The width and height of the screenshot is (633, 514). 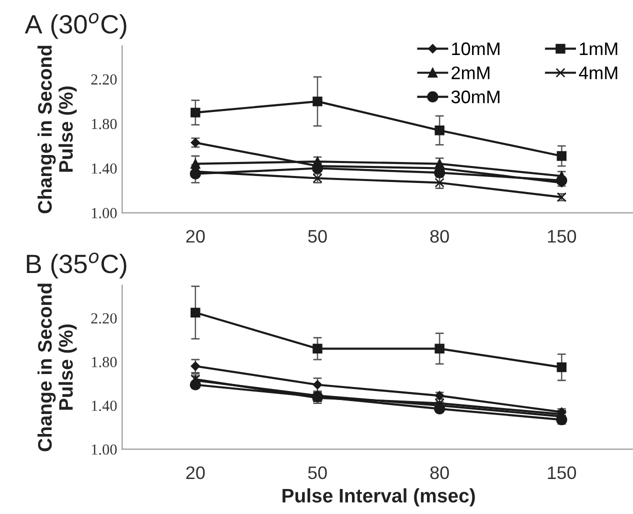 I want to click on legend-label: 1mM, so click(x=599, y=49).